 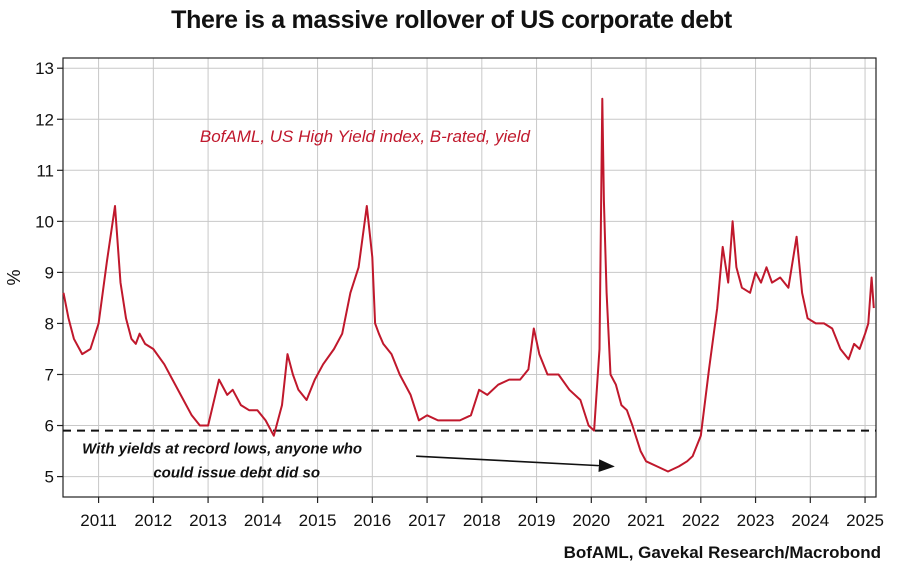 I want to click on source-credit: BofAML, Gavekal Research/Macrobond, so click(x=722, y=552).